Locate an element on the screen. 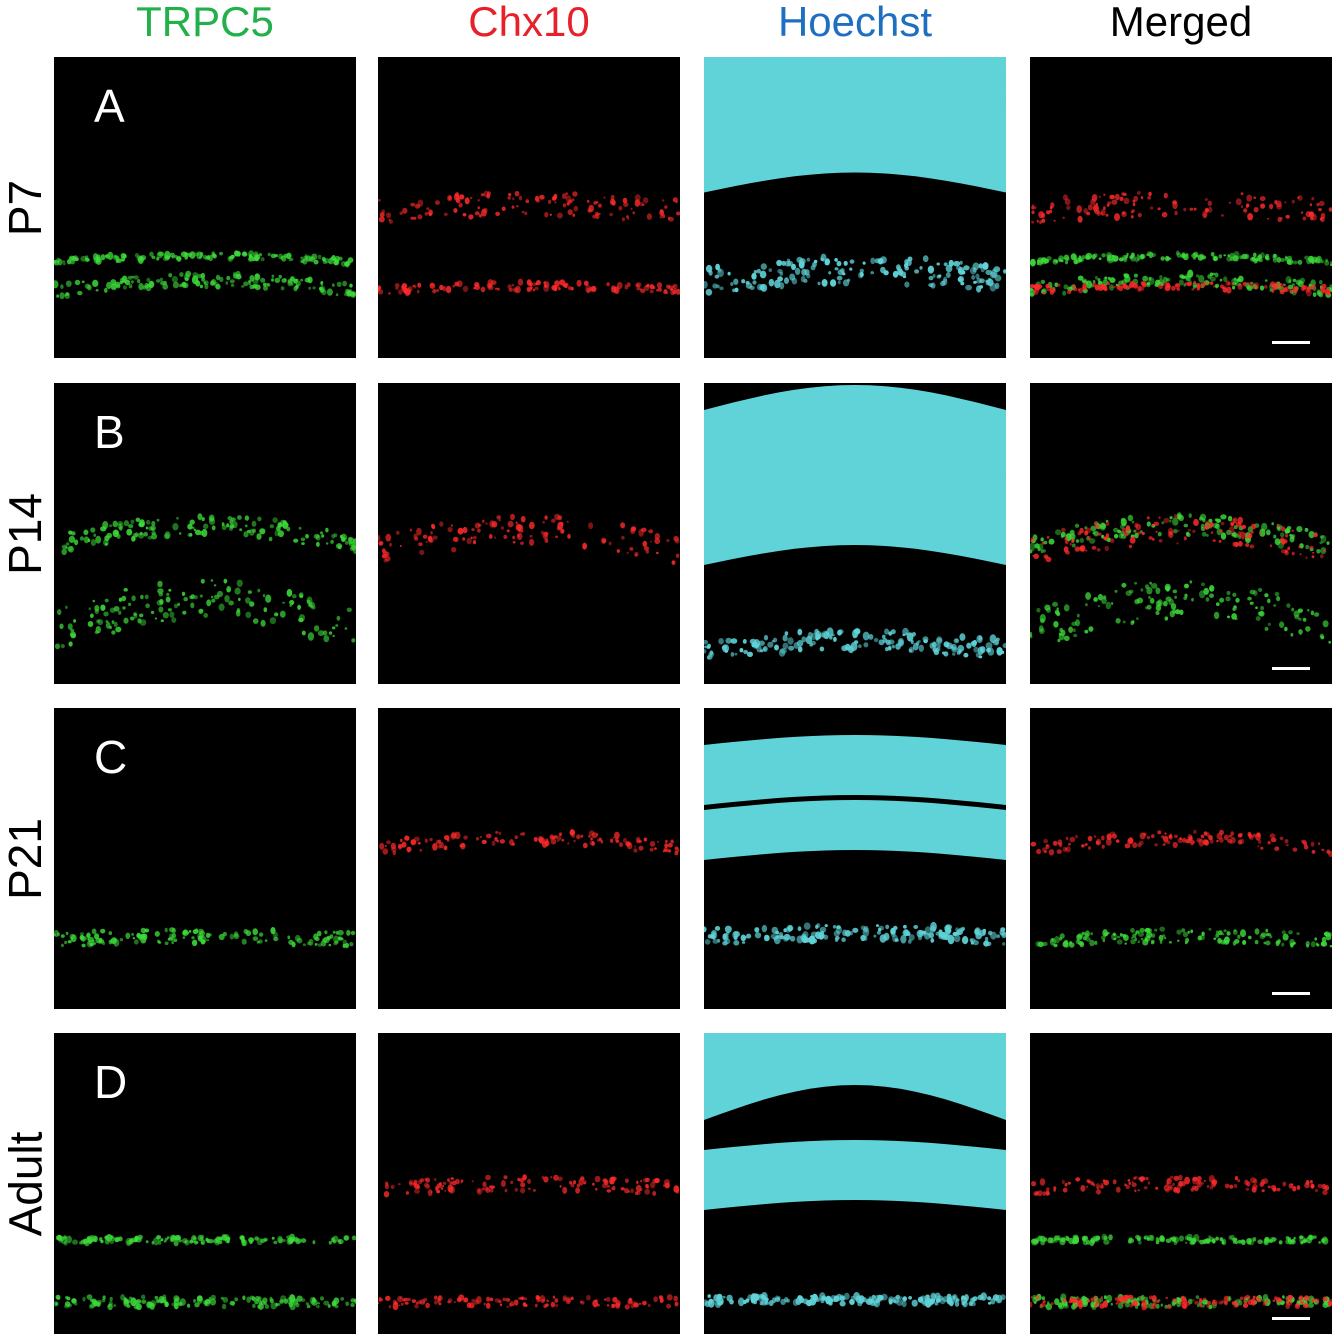  micrograph-p21-chx10 is located at coordinates (529, 858).